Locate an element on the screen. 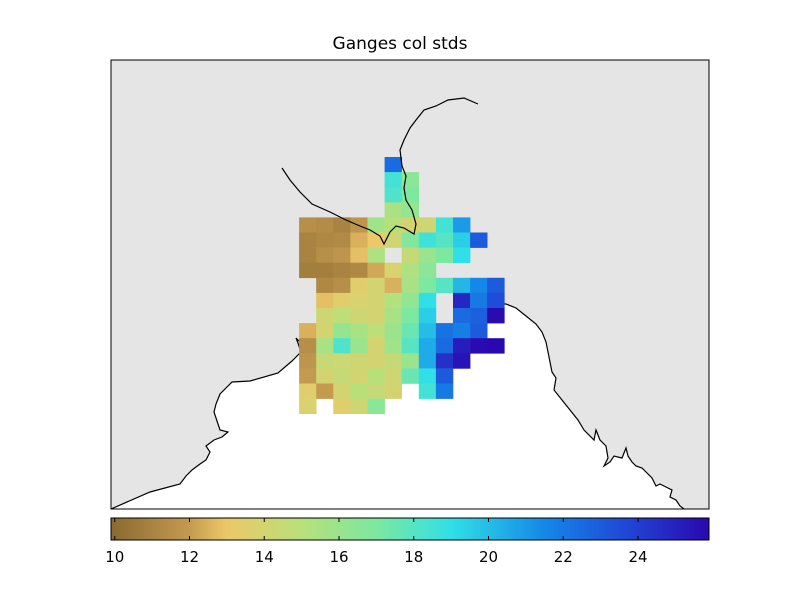 Image resolution: width=800 pixels, height=600 pixels. colorbar-ticks: 10 12 14 16 18 20 22 24 is located at coordinates (376, 542).